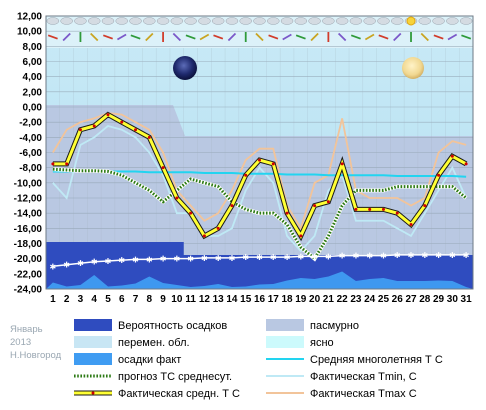 Image resolution: width=486 pixels, height=410 pixels. What do you see at coordinates (259, 280) in the screenshot?
I see `precip-fact-area` at bounding box center [259, 280].